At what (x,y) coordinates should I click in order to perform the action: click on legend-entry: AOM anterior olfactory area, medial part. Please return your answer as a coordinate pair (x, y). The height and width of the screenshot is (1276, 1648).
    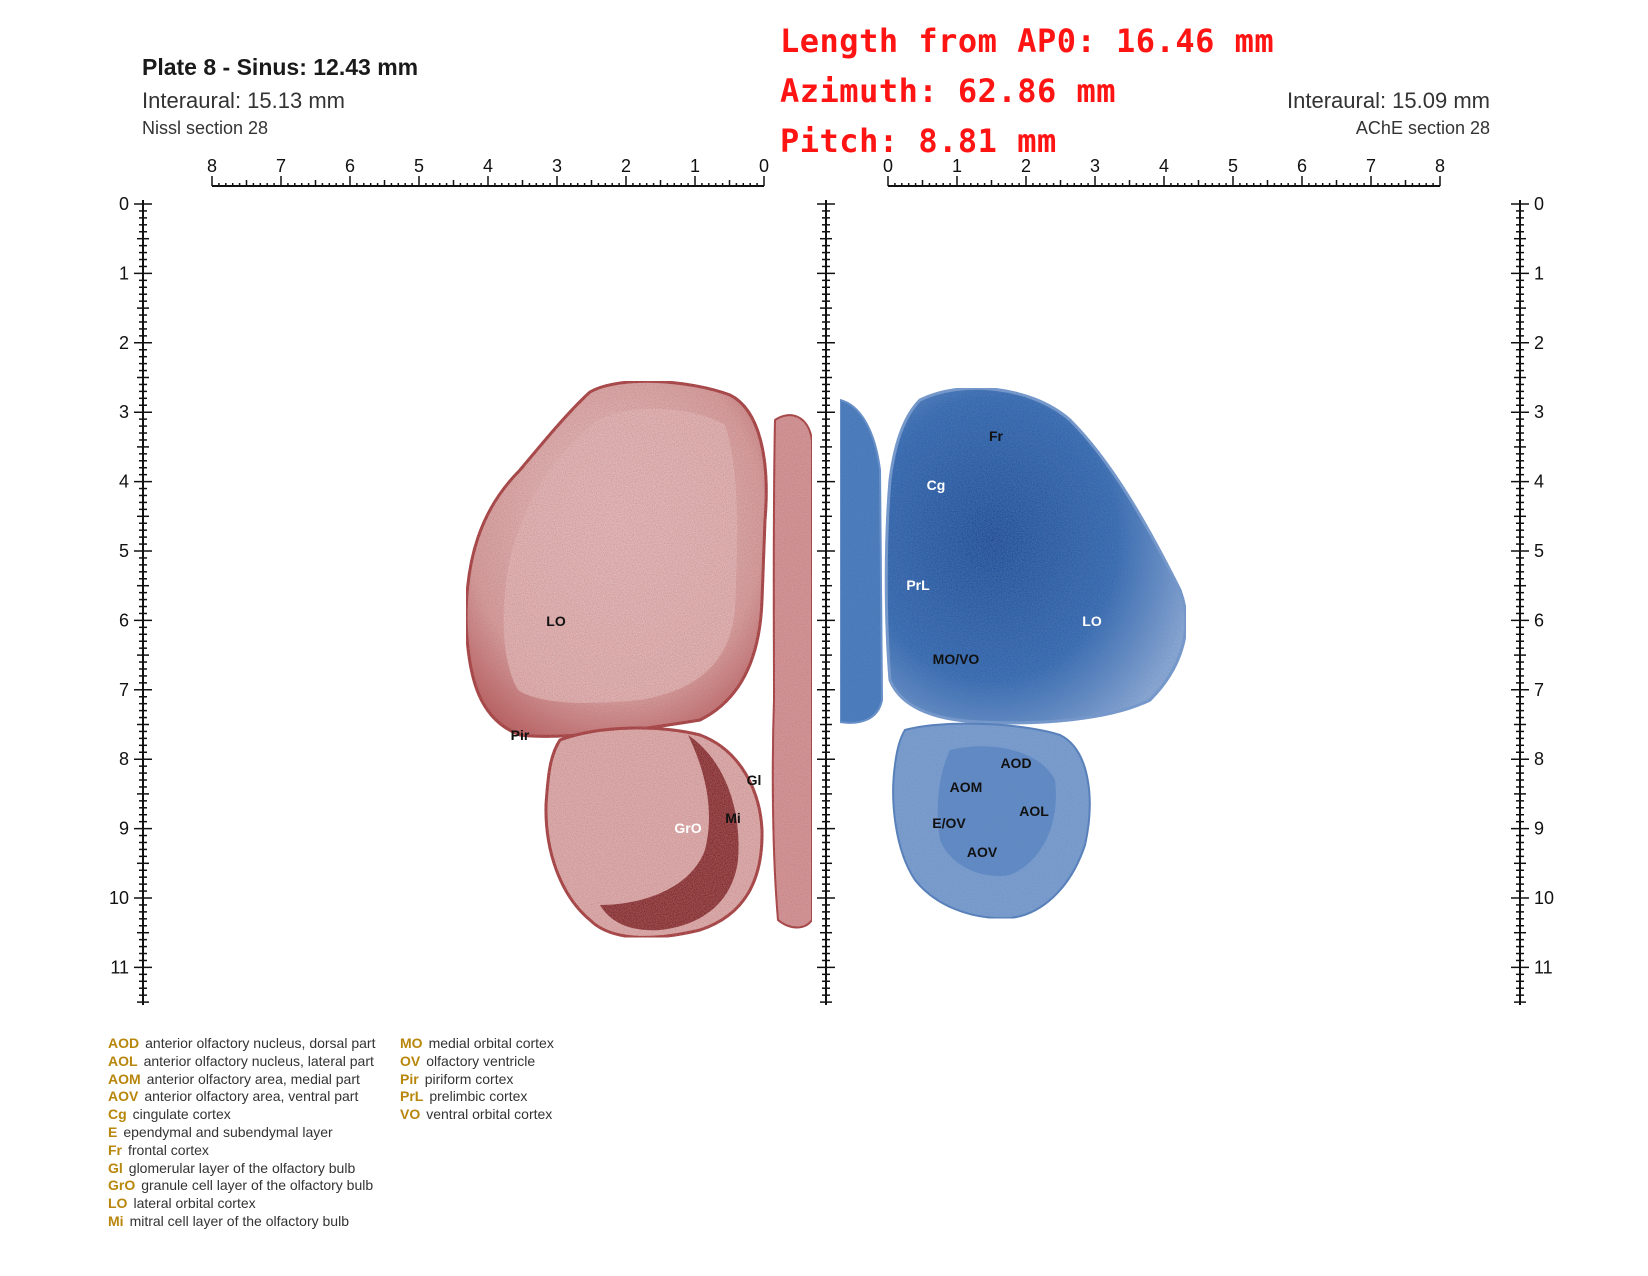
    Looking at the image, I should click on (241, 1080).